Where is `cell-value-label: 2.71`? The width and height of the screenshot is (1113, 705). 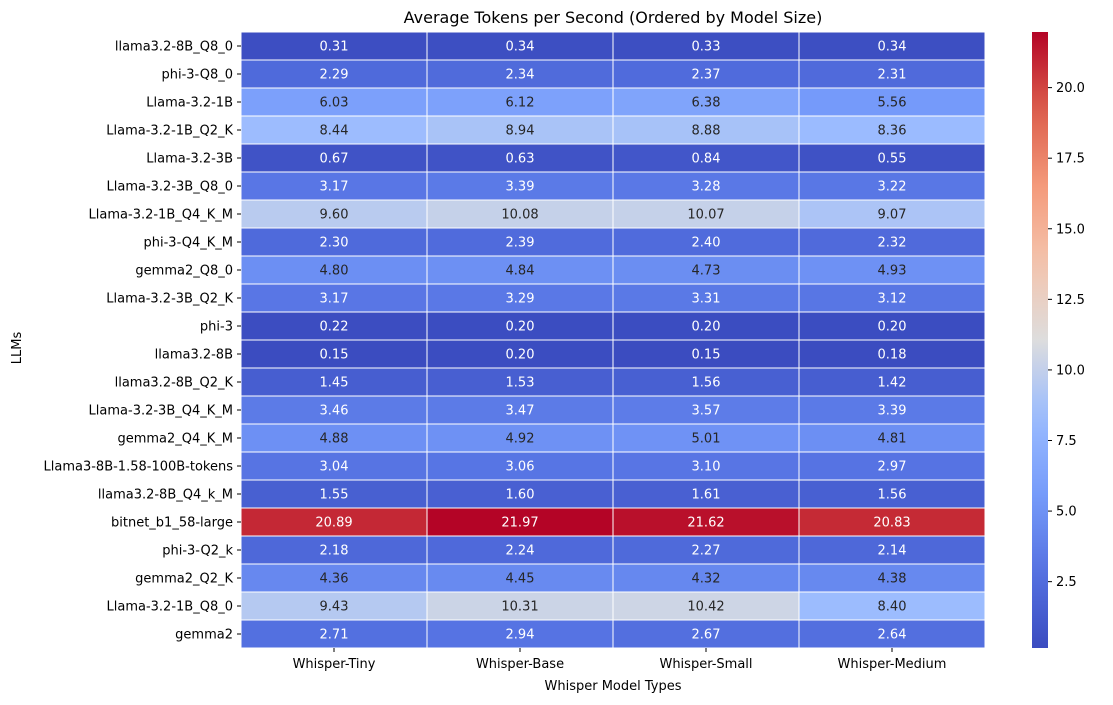
cell-value-label: 2.71 is located at coordinates (334, 635).